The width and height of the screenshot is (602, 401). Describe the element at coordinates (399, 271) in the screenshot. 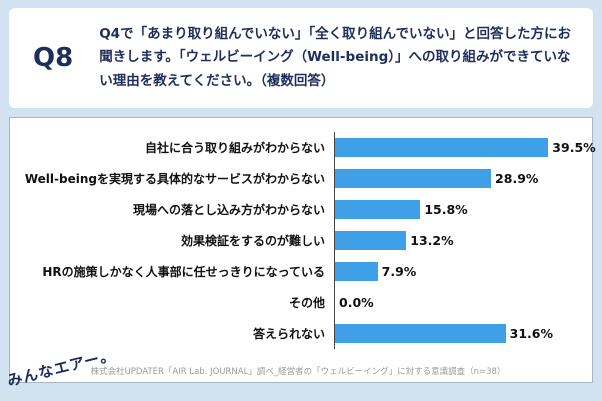

I see `value-label: 7.9%` at that location.